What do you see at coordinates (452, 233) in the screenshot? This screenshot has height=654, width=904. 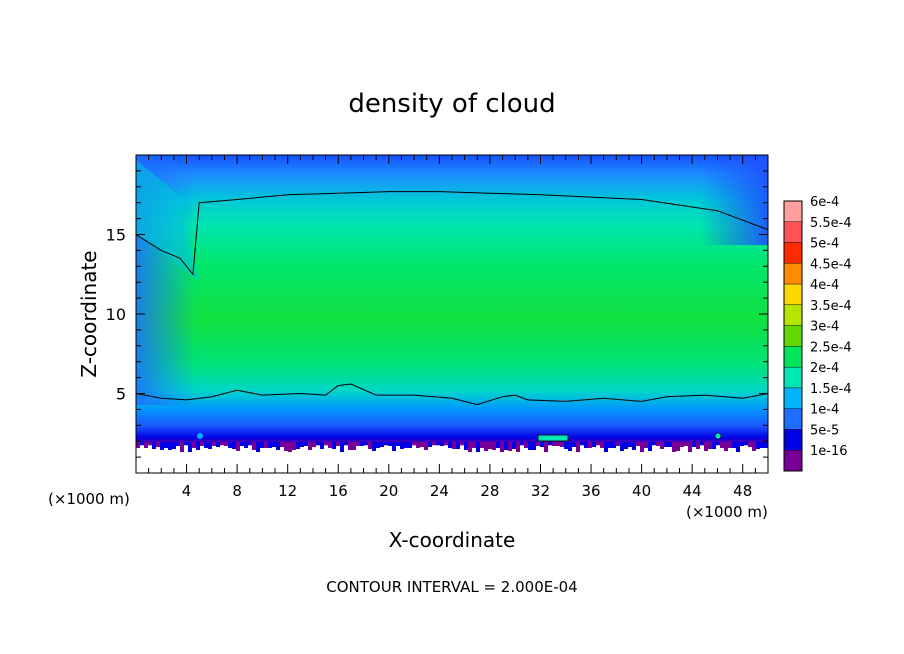 I see `contour-line-upper` at bounding box center [452, 233].